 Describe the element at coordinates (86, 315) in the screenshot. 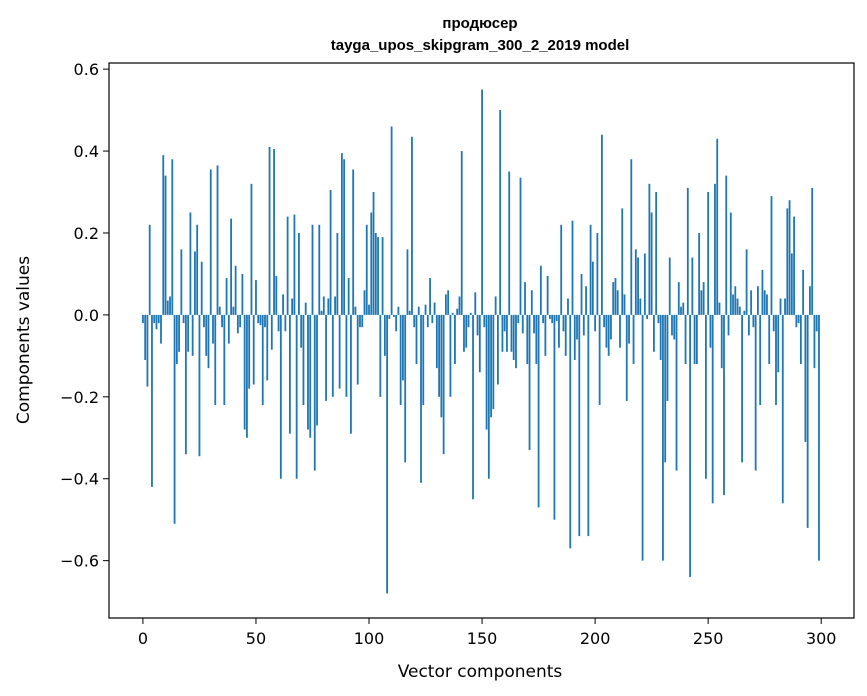

I see `y-tick-label: 0.0` at that location.